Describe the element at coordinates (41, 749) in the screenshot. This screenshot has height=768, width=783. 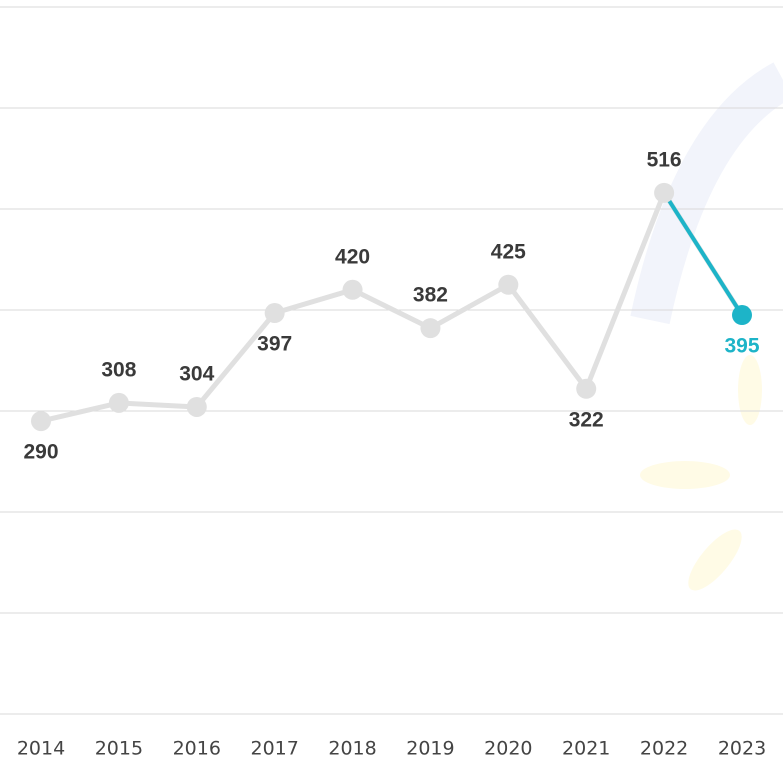
I see `x-tick-label: 2014` at that location.